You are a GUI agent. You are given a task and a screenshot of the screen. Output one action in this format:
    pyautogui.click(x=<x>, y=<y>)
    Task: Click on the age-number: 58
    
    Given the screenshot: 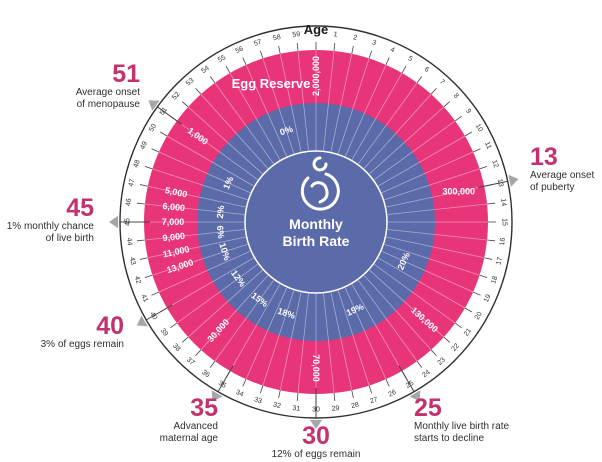 What is the action you would take?
    pyautogui.click(x=276, y=38)
    